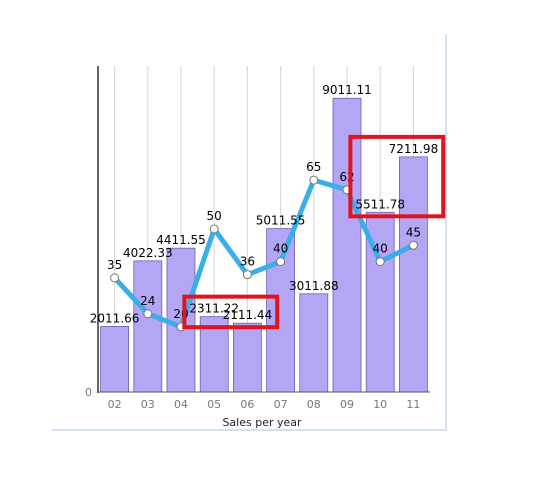 This screenshot has height=485, width=533. What do you see at coordinates (413, 404) in the screenshot?
I see `x-tick-label: 11` at bounding box center [413, 404].